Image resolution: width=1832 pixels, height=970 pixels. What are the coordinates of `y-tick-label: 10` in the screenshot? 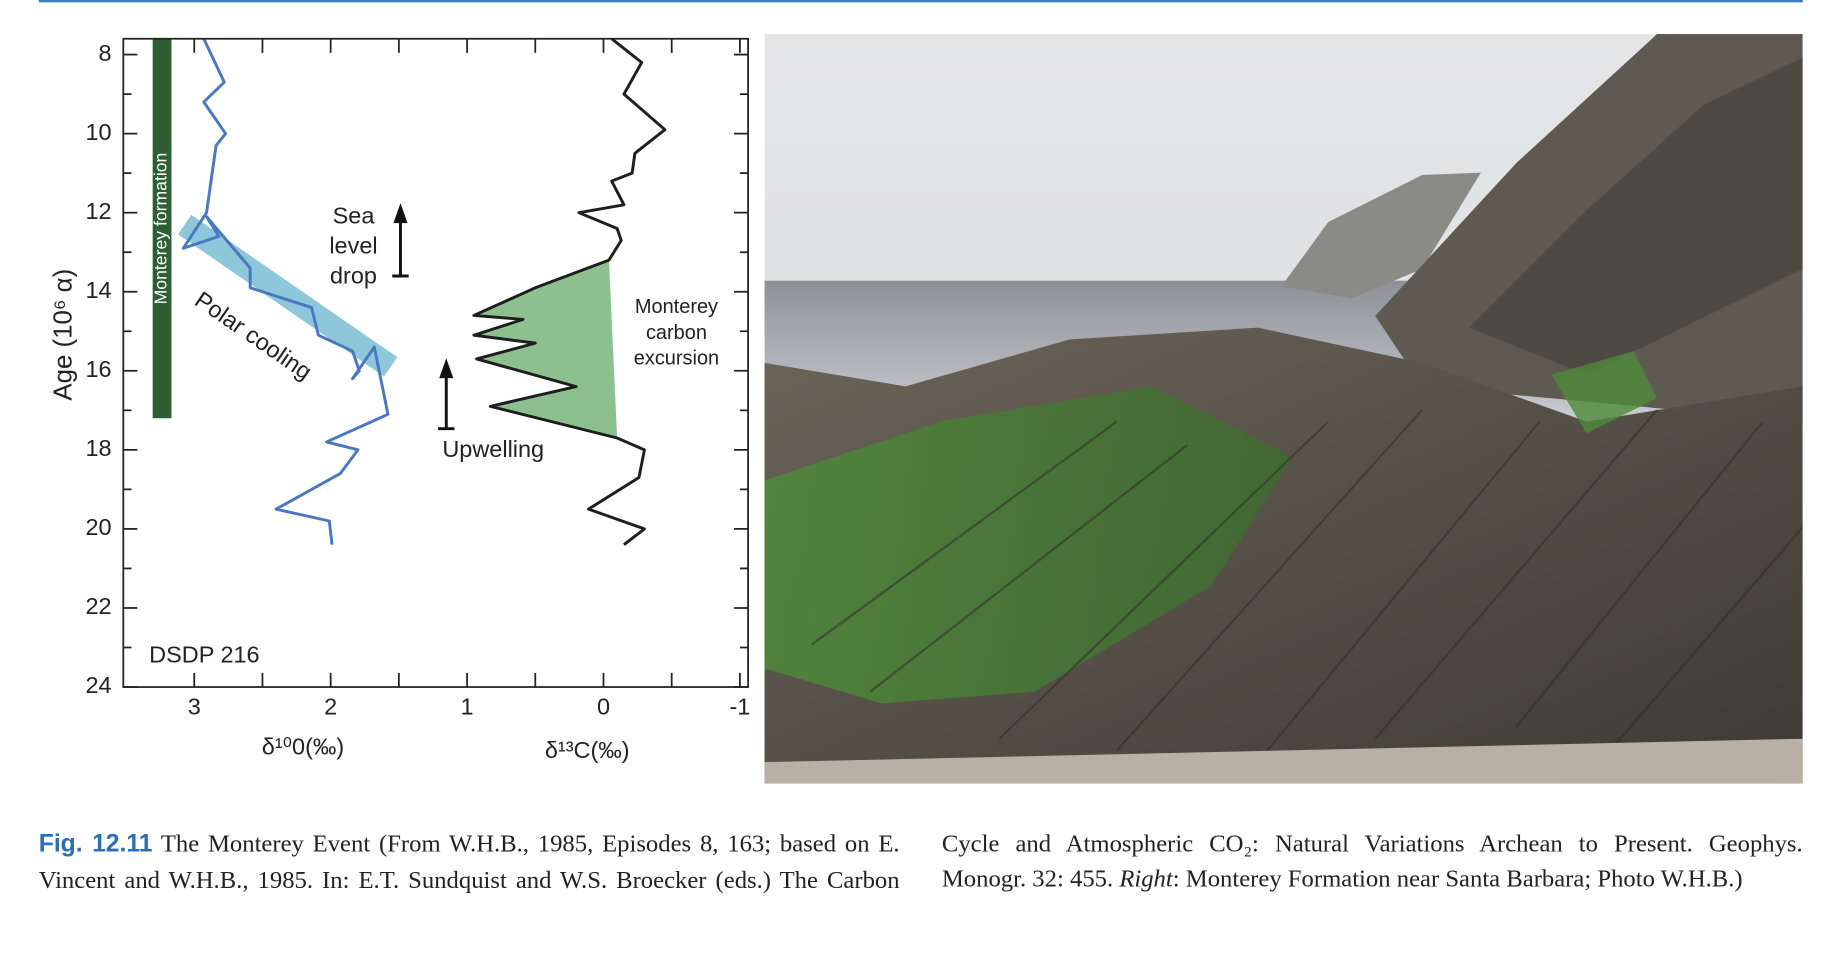 It's located at (98, 132).